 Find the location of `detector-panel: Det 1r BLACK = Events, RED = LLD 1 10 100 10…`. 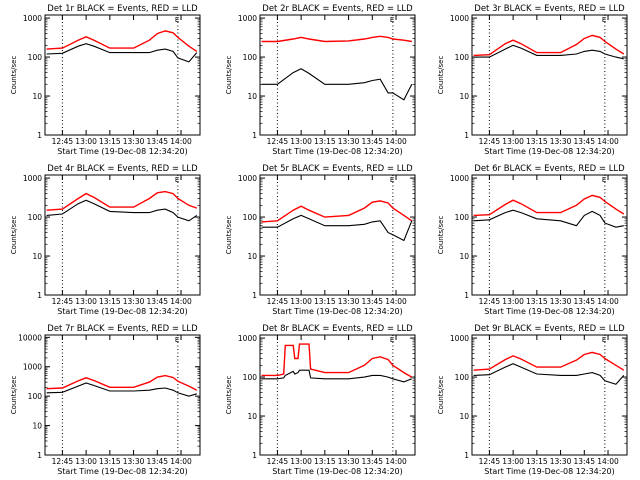

detector-panel: Det 1r BLACK = Events, RED = LLD 1 10 100 10… is located at coordinates (105, 80).